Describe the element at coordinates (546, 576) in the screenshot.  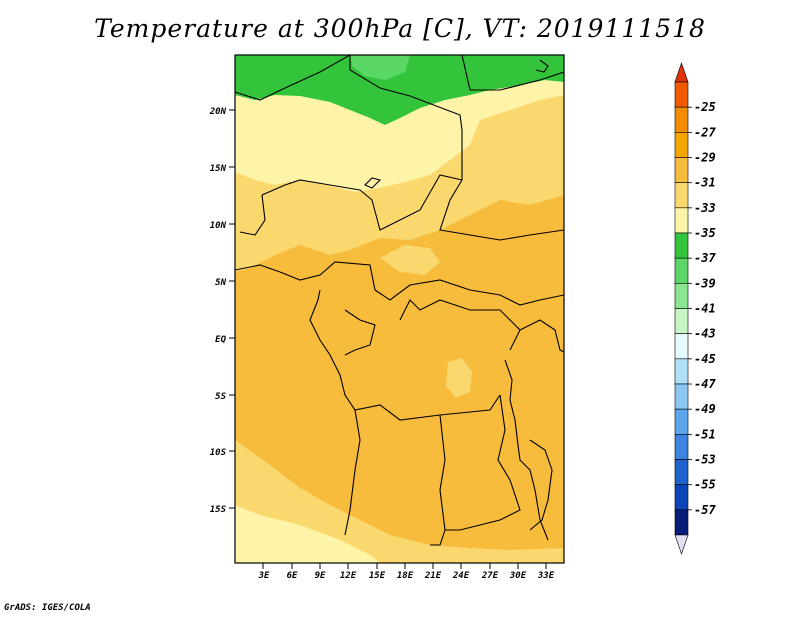
I see `lon-label: 33E` at that location.